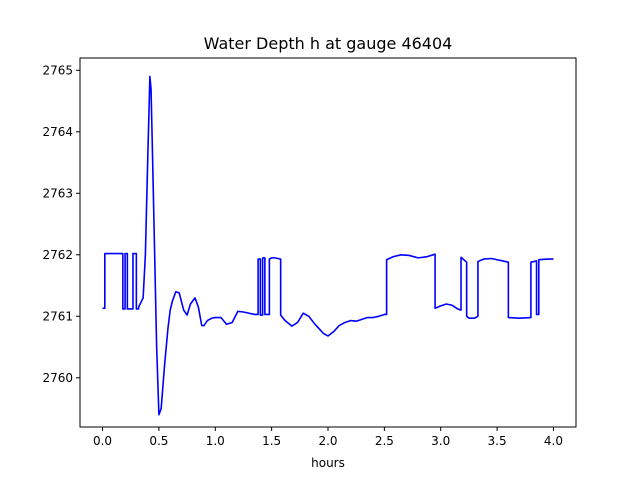  Describe the element at coordinates (328, 463) in the screenshot. I see `x-axis-label: hours` at that location.